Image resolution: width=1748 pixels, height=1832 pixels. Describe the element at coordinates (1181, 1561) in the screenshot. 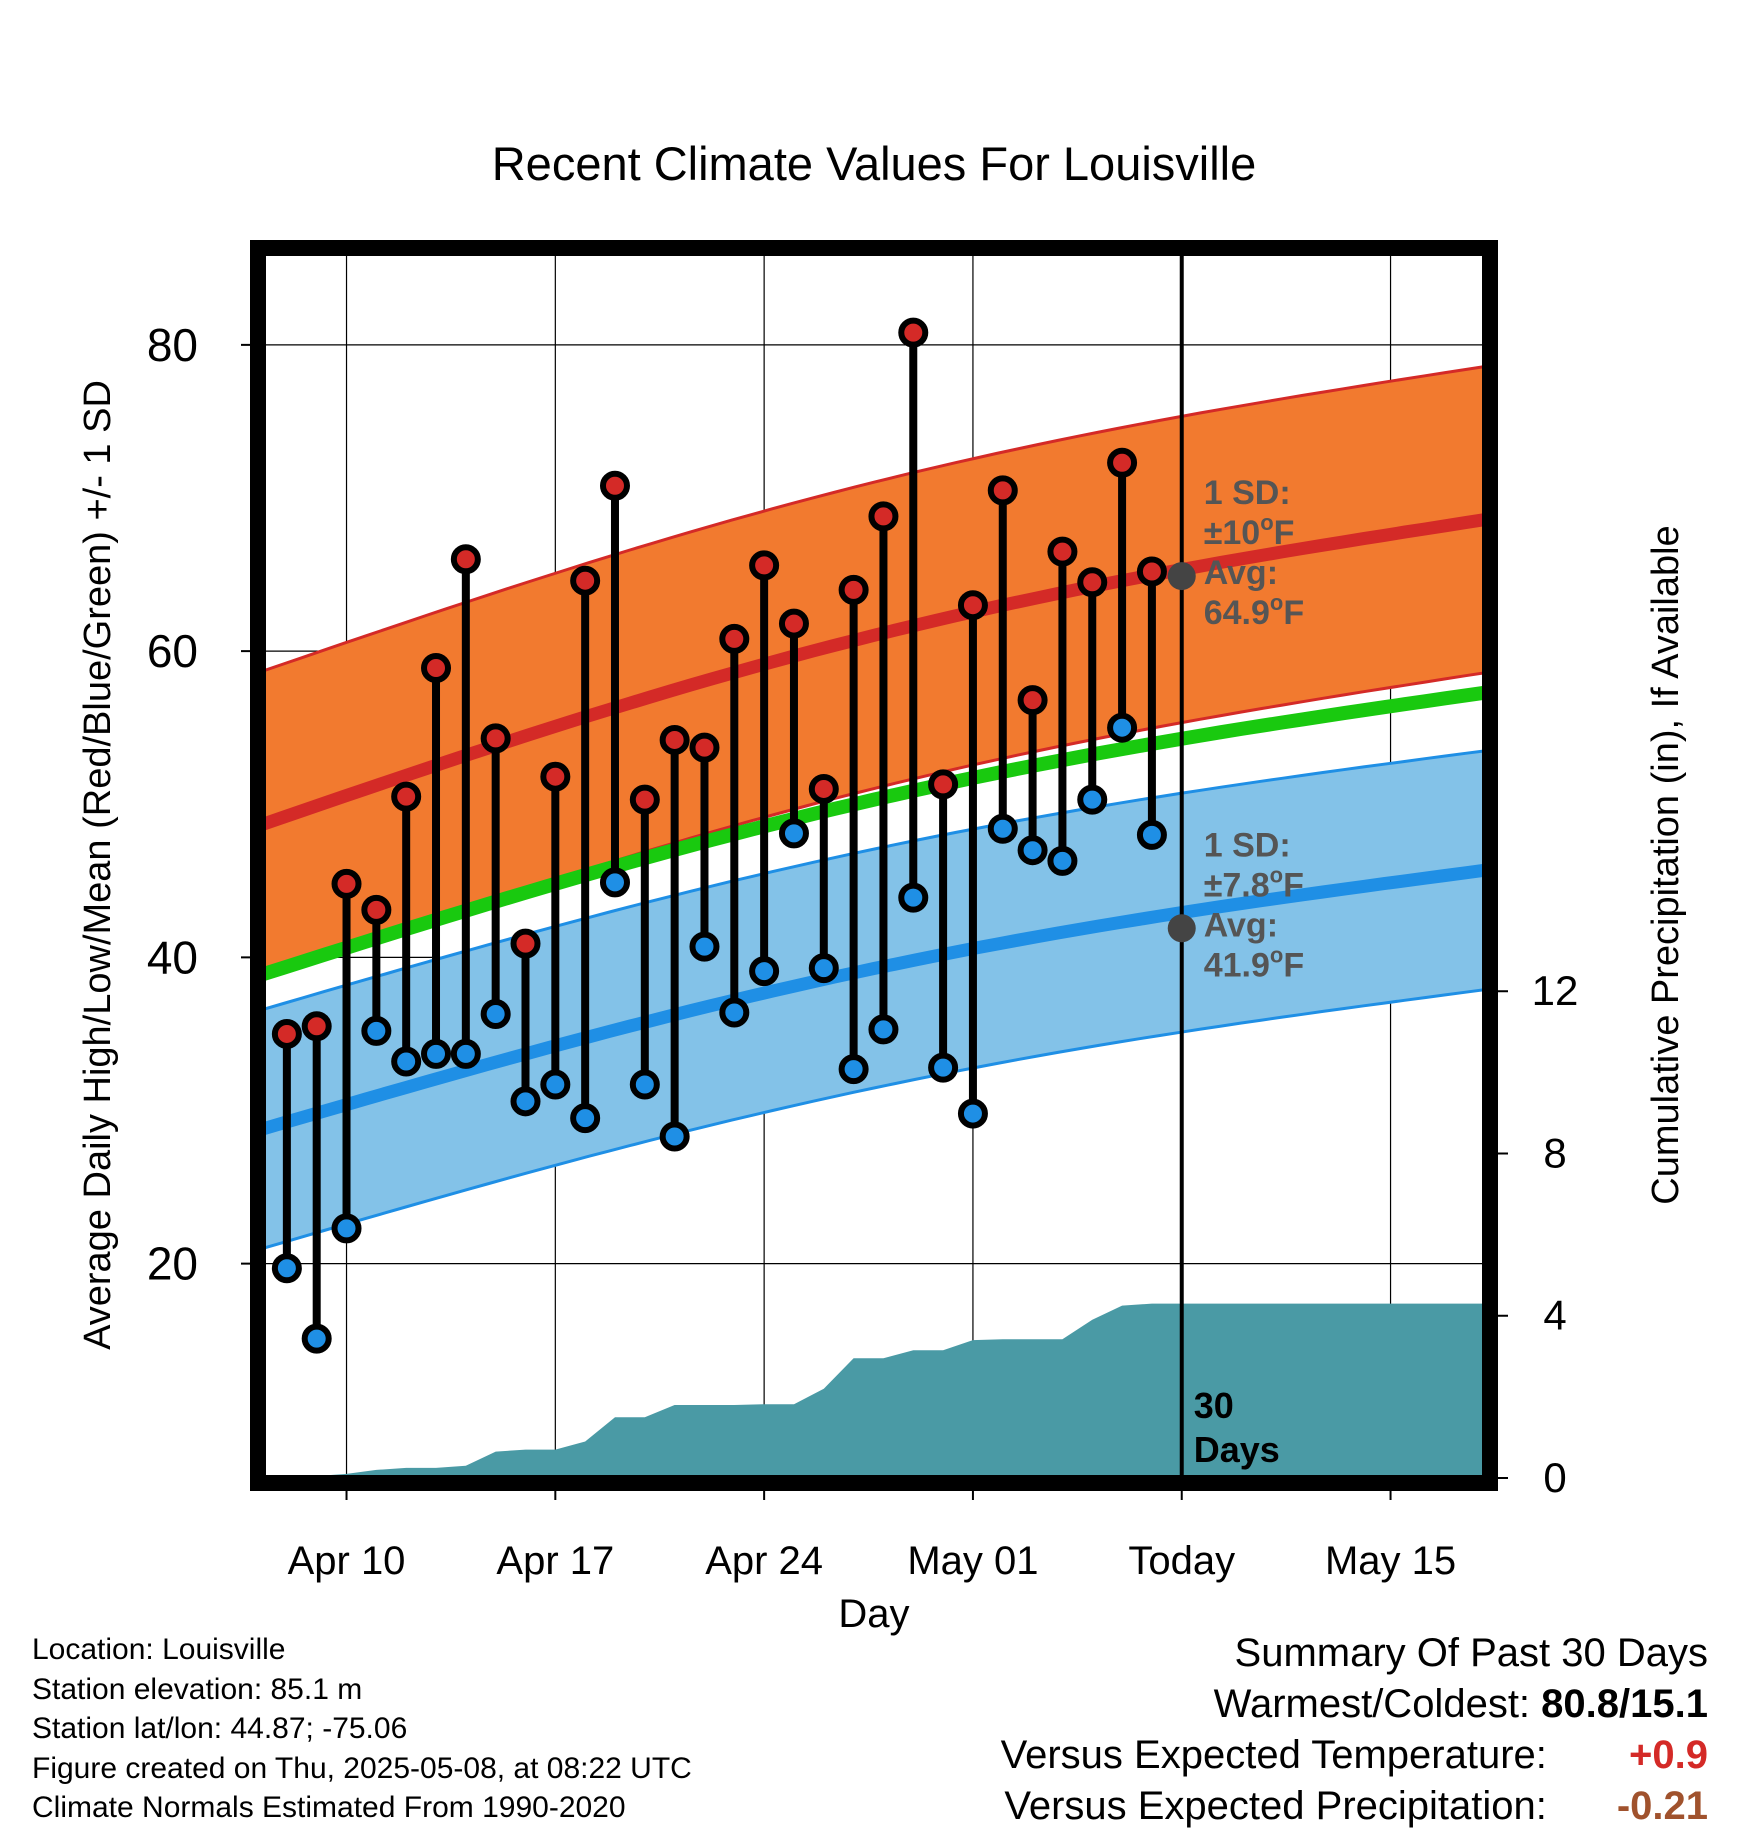

I see `x-tick-label: Today` at that location.